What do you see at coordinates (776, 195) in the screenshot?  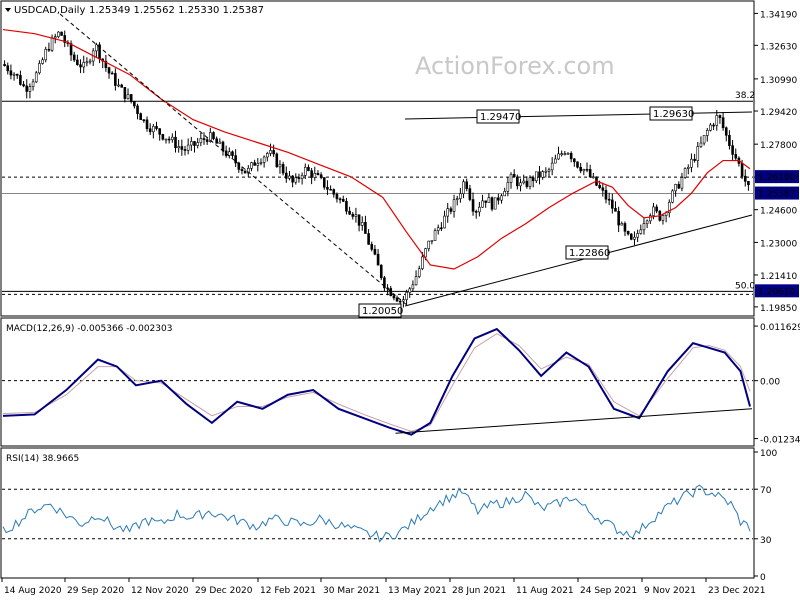 I see `price-badge-label: 1.25387` at bounding box center [776, 195].